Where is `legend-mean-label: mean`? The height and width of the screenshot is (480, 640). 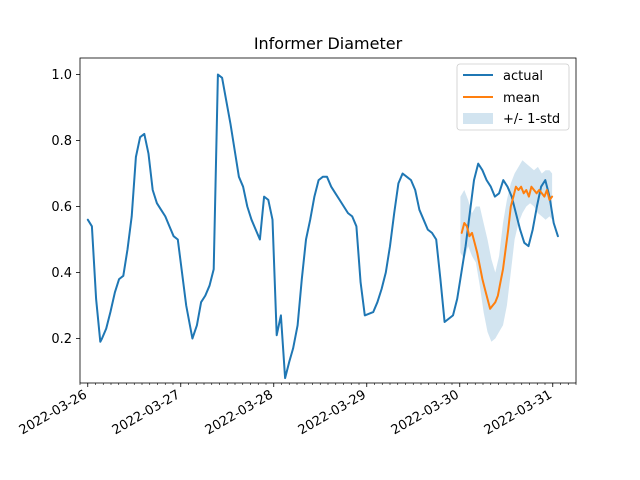 legend-mean-label: mean is located at coordinates (521, 98).